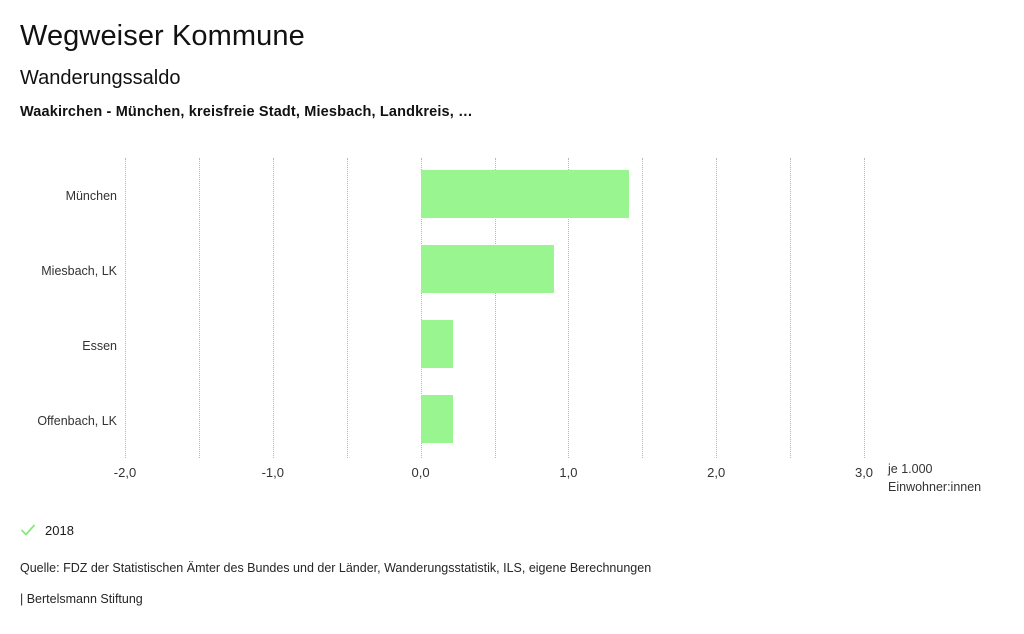 This screenshot has height=634, width=1024. What do you see at coordinates (77, 420) in the screenshot?
I see `category-label: Offenbach, LK` at bounding box center [77, 420].